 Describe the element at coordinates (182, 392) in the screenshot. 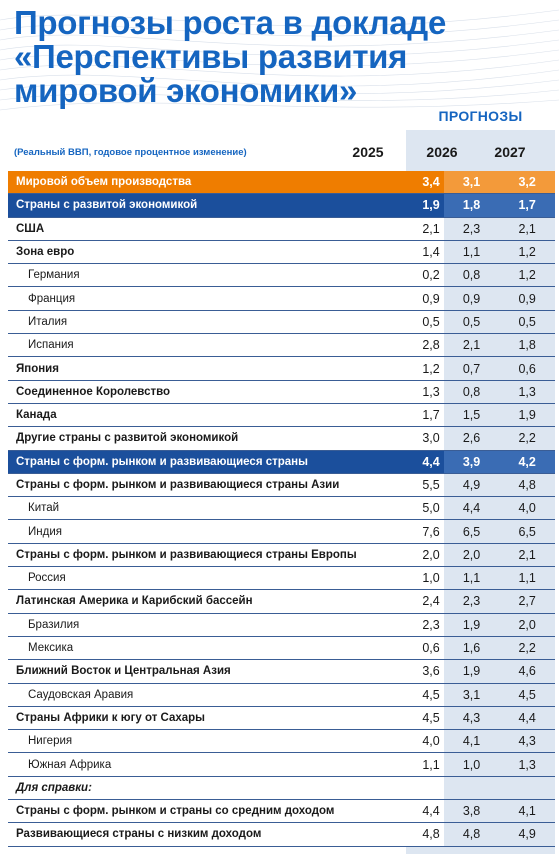

I see `row-label: Соединенное Королевство` at that location.